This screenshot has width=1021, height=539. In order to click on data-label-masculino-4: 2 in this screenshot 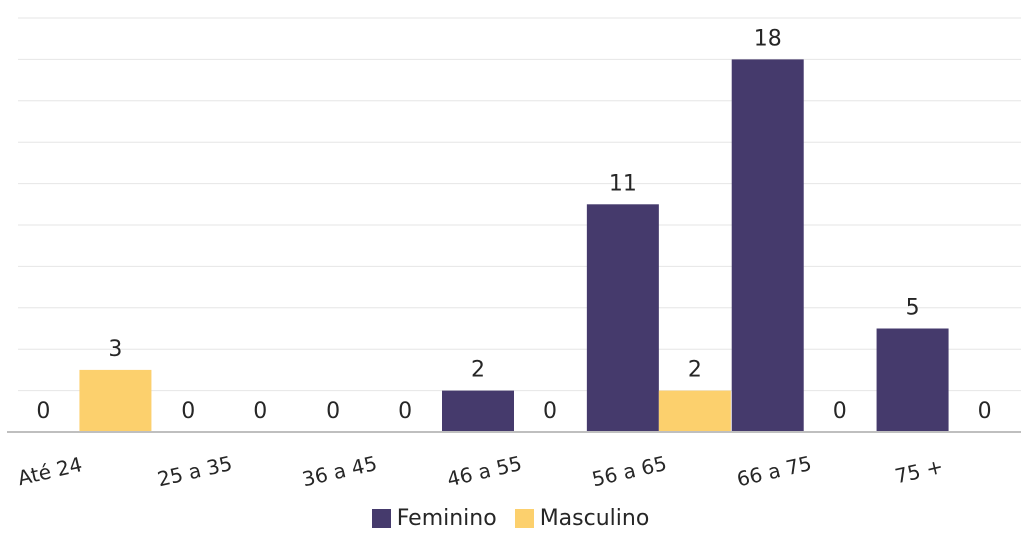, I will do `click(695, 370)`.